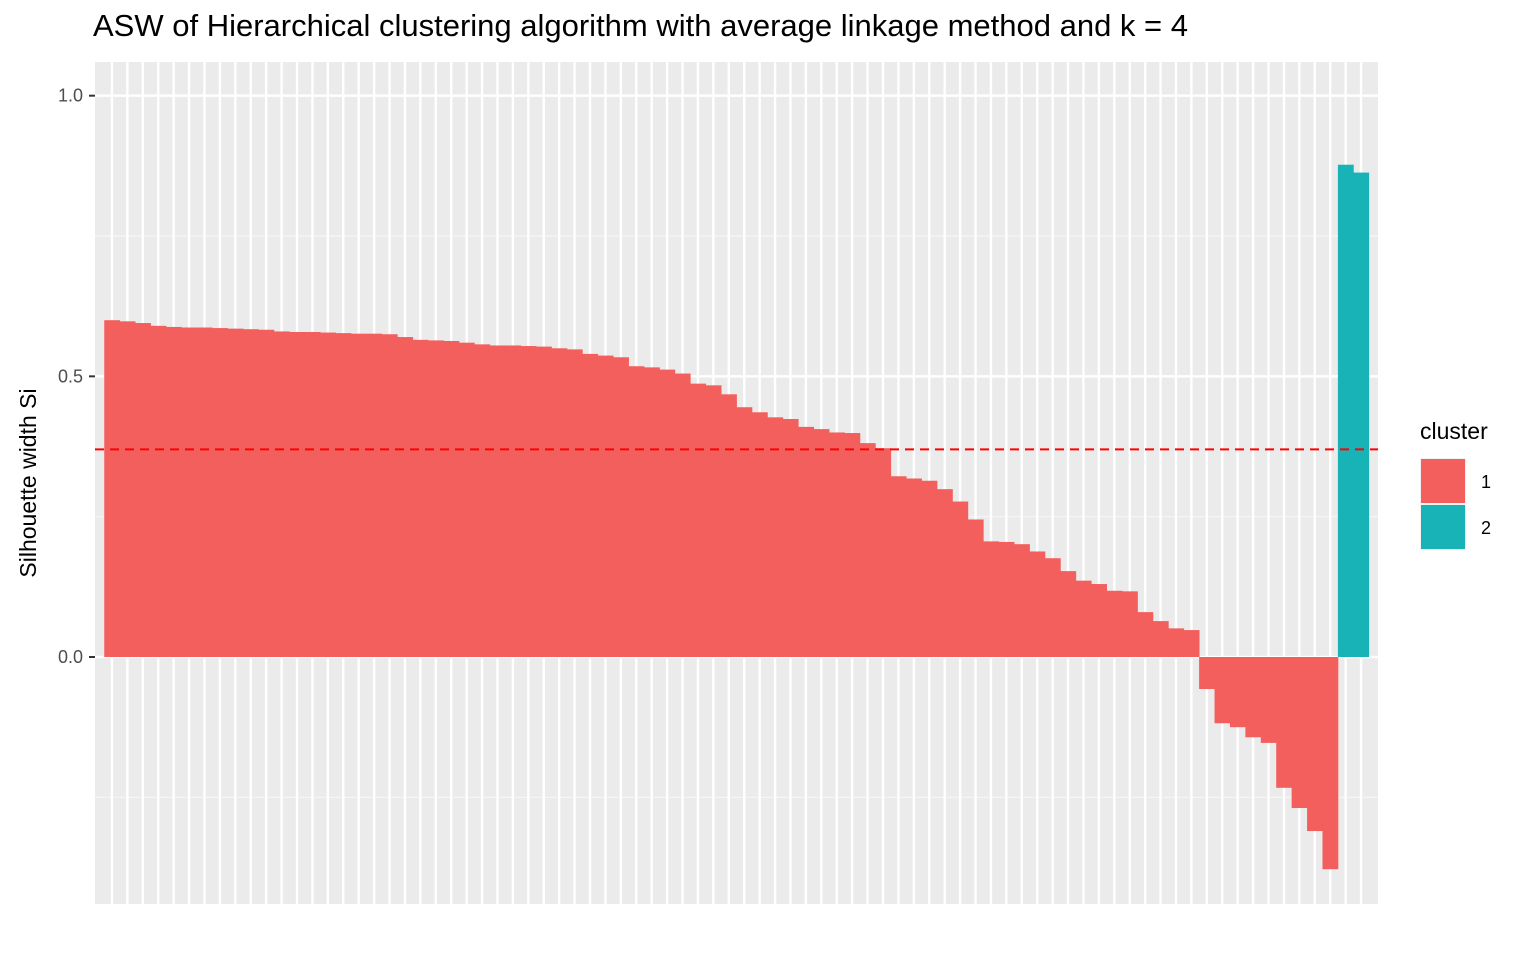 The image size is (1536, 960). Describe the element at coordinates (70, 657) in the screenshot. I see `y-tick-label: 0.0` at that location.